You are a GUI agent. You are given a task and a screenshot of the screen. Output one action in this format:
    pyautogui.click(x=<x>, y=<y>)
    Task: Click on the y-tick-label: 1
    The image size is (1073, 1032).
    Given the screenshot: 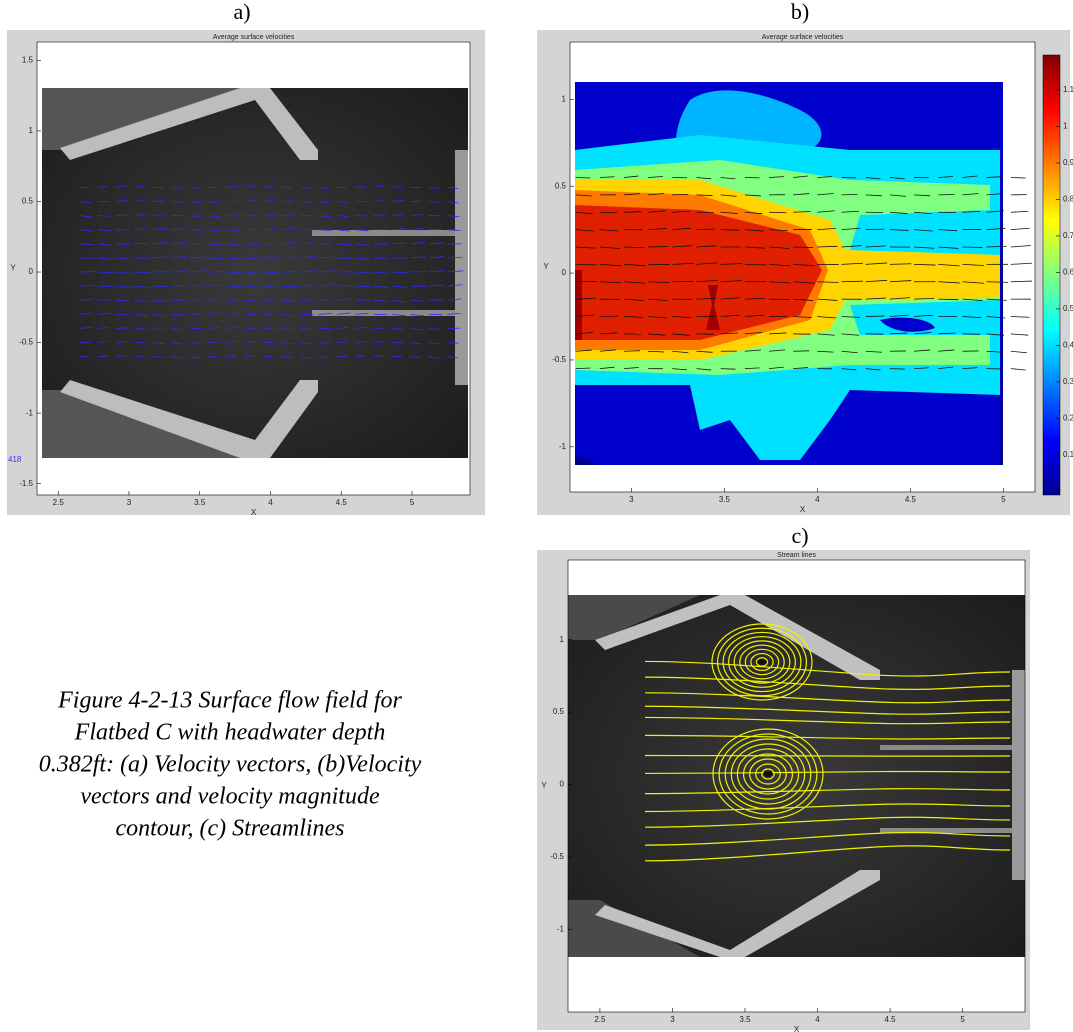 What is the action you would take?
    pyautogui.click(x=562, y=639)
    